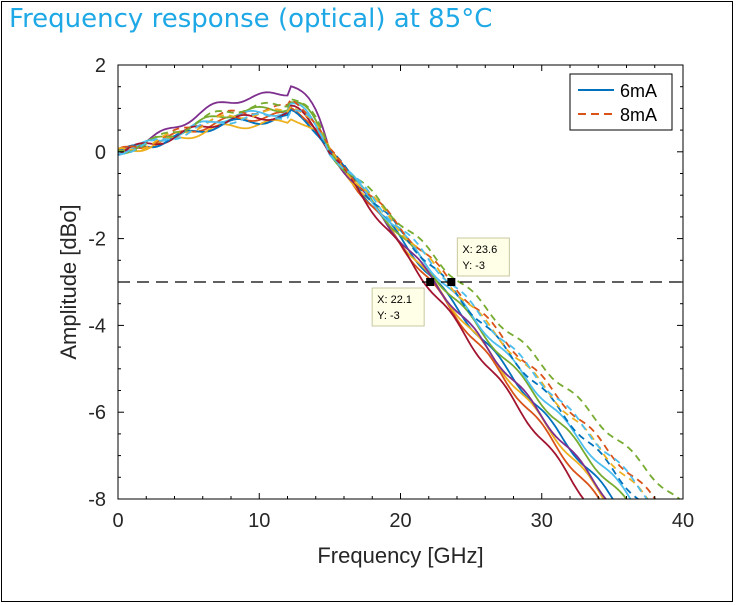  Describe the element at coordinates (400, 555) in the screenshot. I see `x-axis-label: Frequency [GHz]` at that location.